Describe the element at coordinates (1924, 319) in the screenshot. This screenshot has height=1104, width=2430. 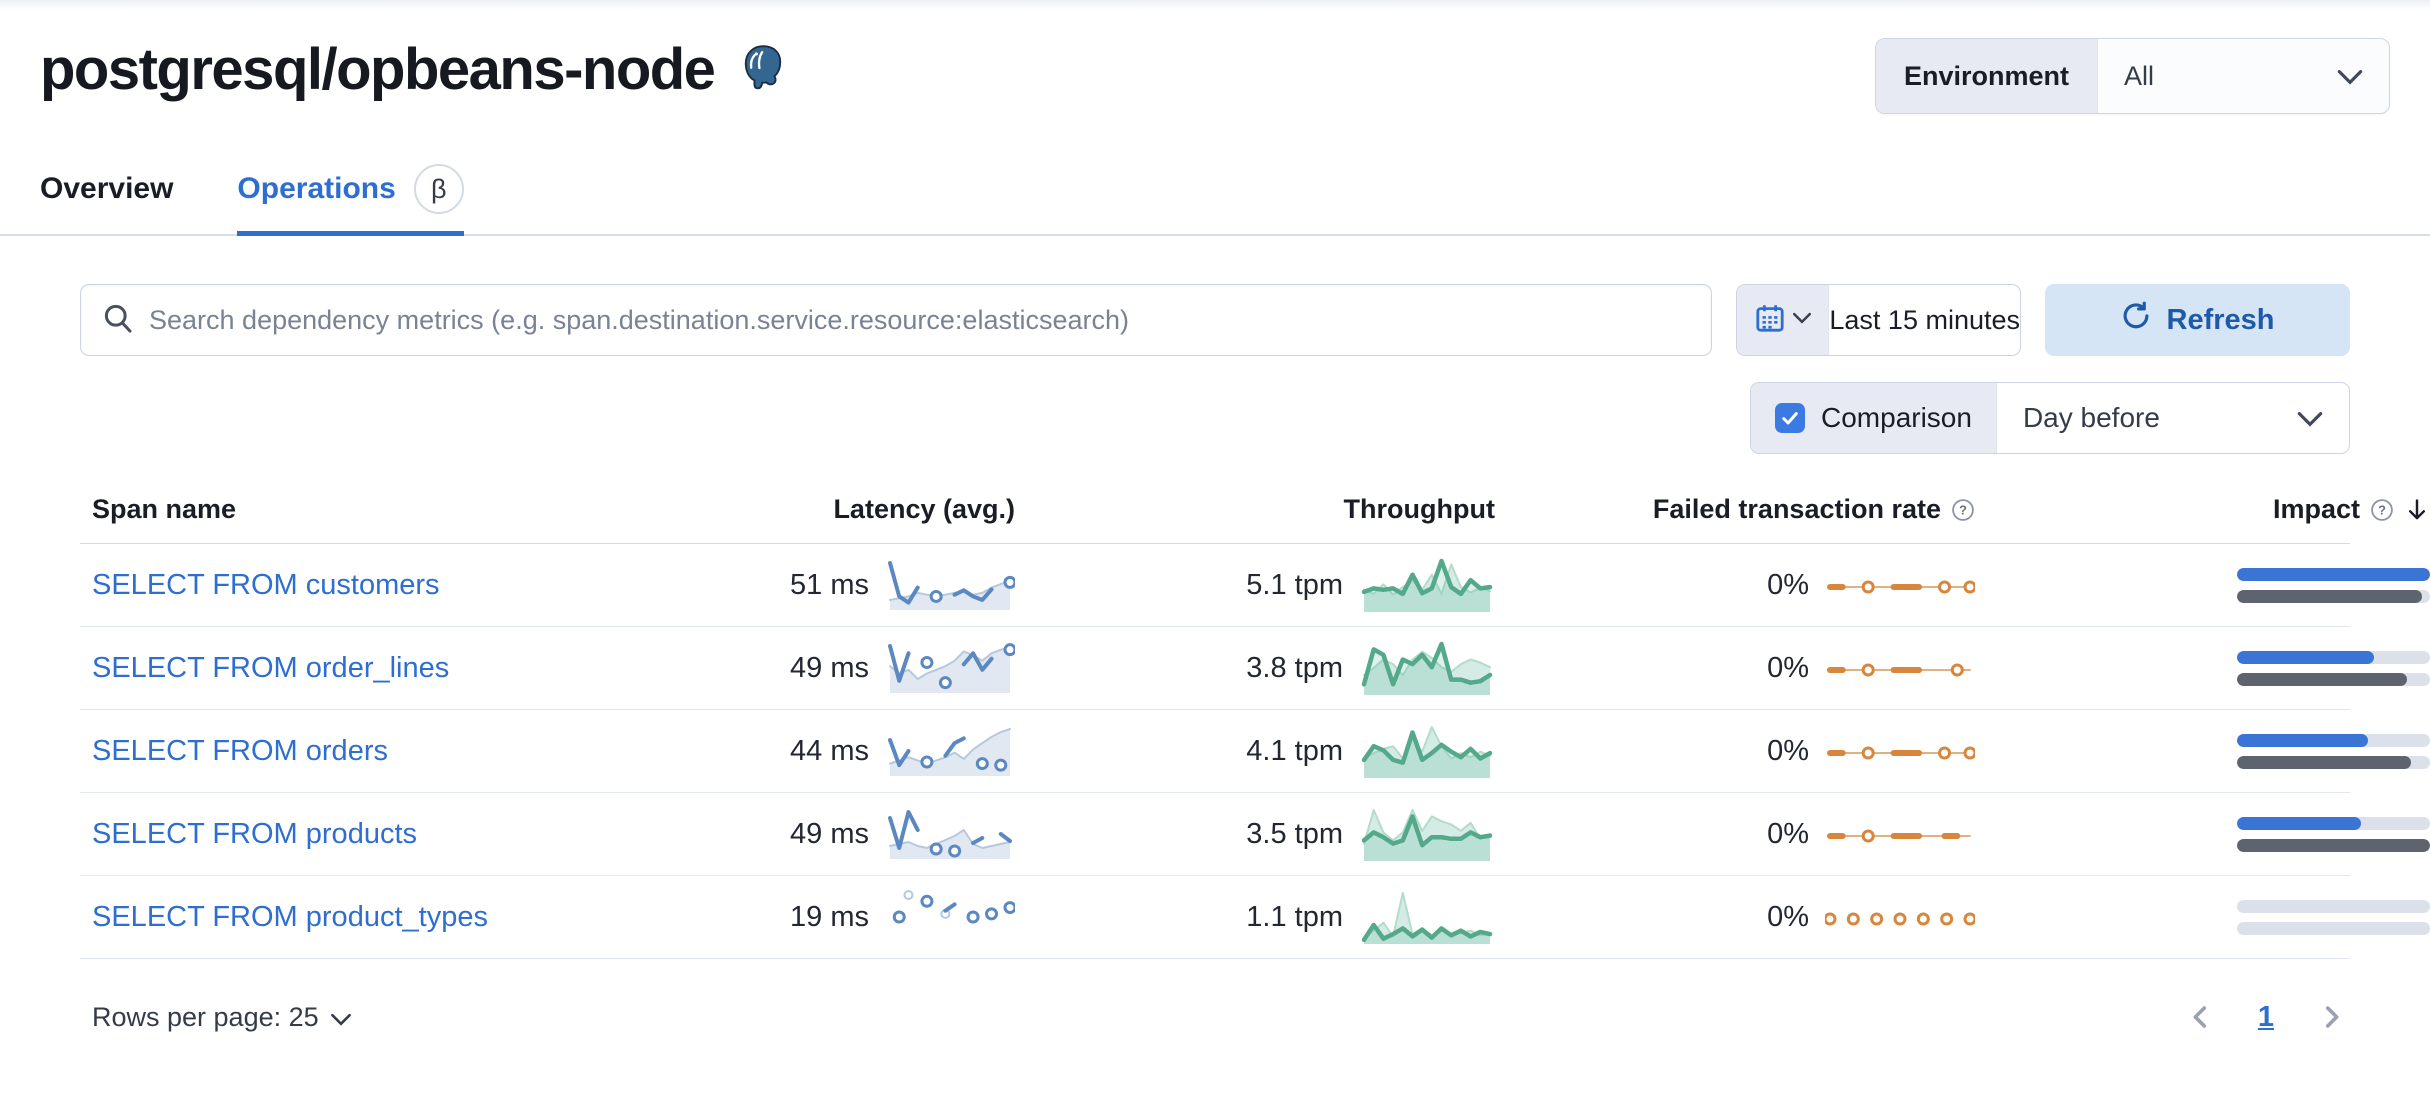
I see `time-range-value: Last 15 minutes` at that location.